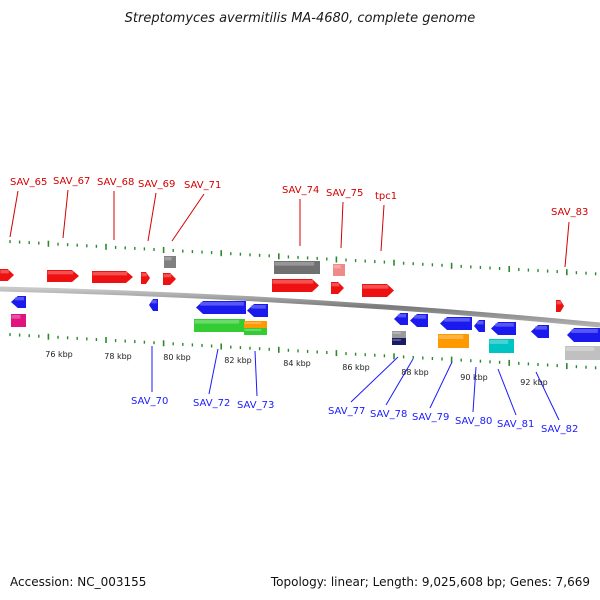 Image resolution: width=600 pixels, height=600 pixels. Describe the element at coordinates (59, 354) in the screenshot. I see `scale-label-76: 76 kbp` at that location.